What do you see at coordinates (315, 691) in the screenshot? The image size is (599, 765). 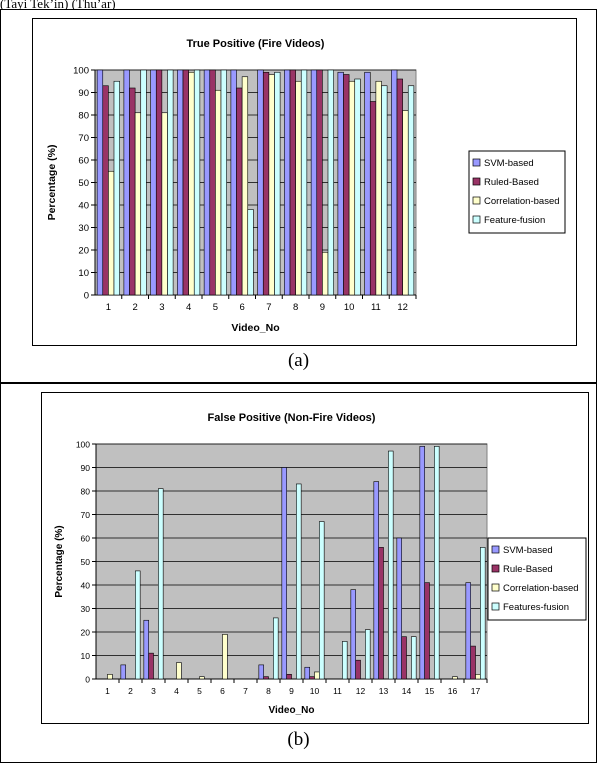 I see `x-tick-label: 10` at bounding box center [315, 691].